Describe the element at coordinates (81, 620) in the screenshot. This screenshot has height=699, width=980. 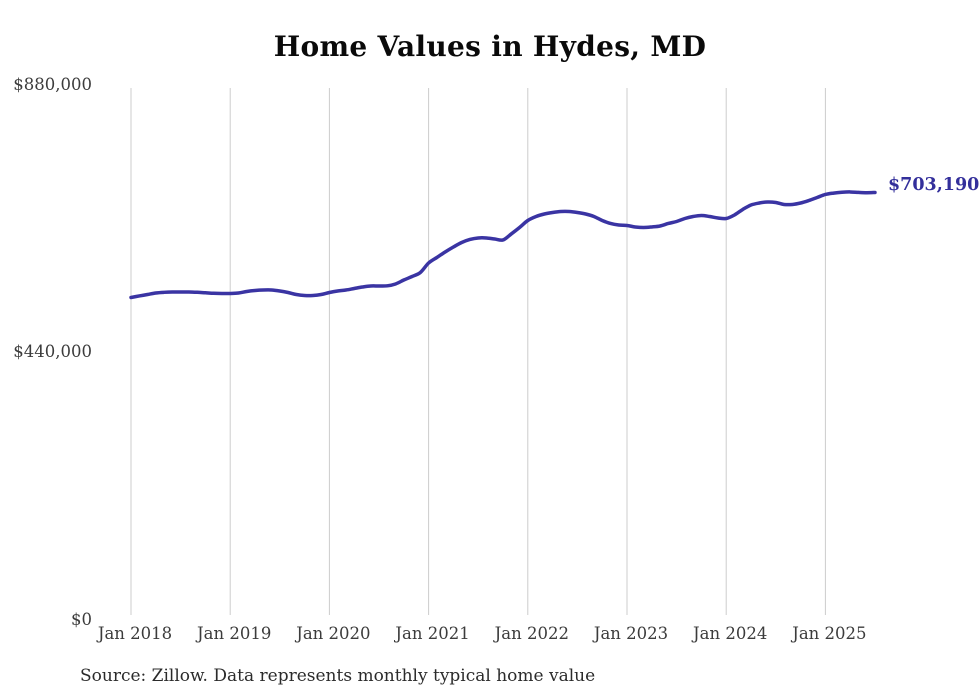
I see `y-axis-tick-label: $0` at that location.